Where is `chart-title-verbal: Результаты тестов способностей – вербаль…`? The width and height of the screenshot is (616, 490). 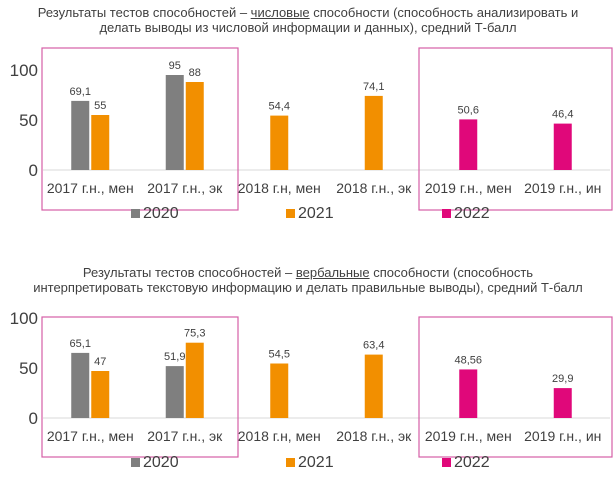
chart-title-verbal: Результаты тестов способностей – вербаль… is located at coordinates (308, 280).